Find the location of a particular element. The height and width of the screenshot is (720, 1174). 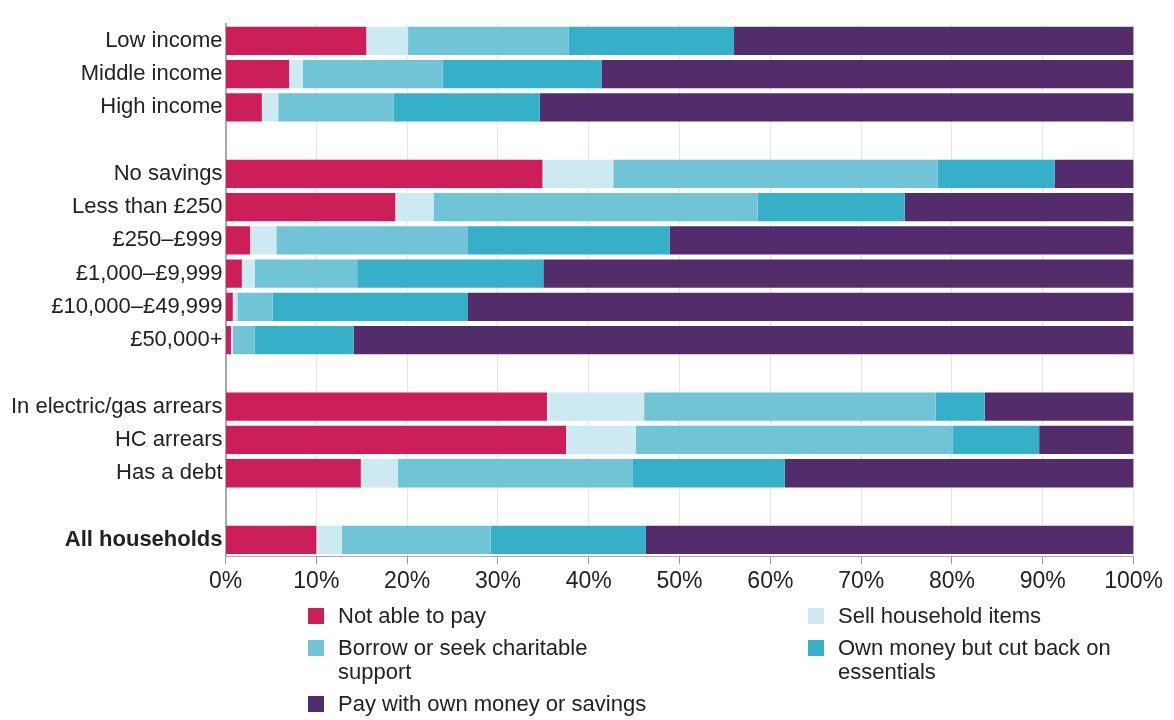

x-tick-label: 30% is located at coordinates (497, 579).